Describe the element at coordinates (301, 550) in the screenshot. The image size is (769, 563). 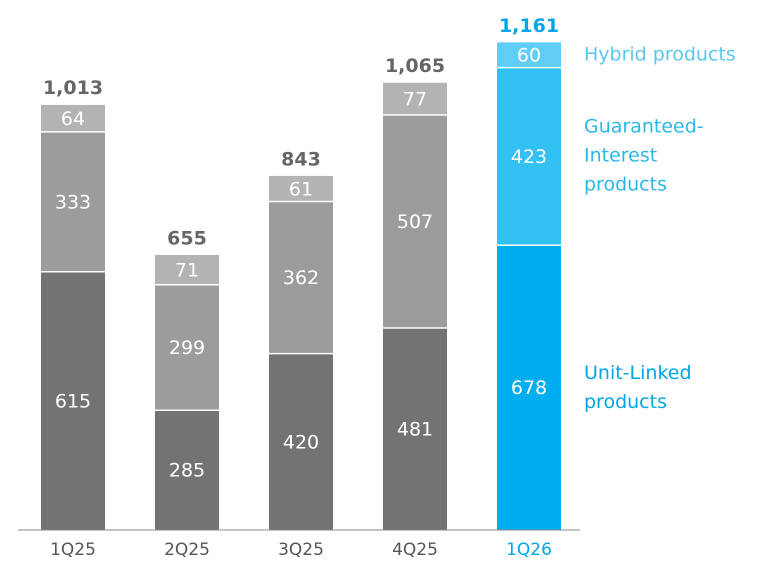
I see `x-tick-label: 3Q25` at that location.